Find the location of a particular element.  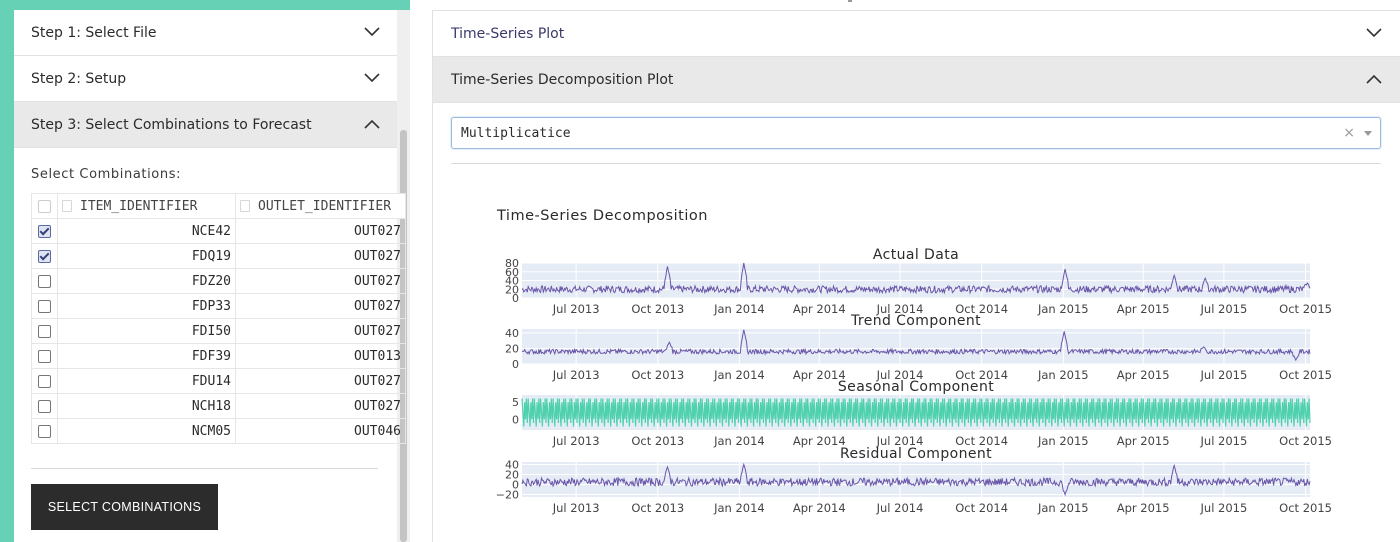

subplot-title: Seasonal Component is located at coordinates (916, 387).